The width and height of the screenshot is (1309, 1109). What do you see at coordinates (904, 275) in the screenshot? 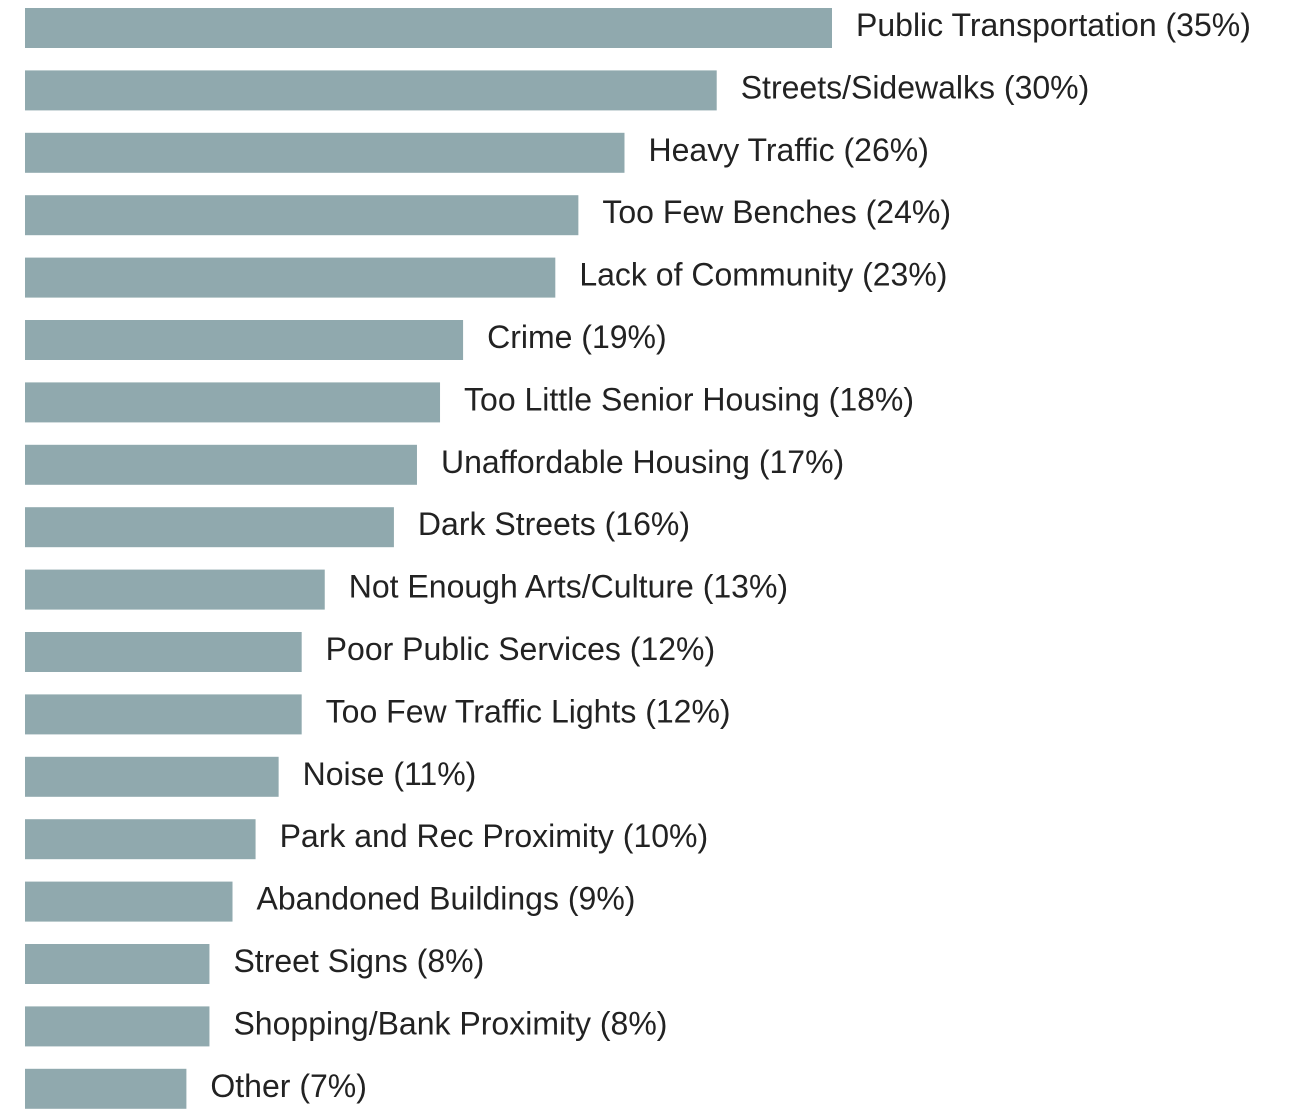
I see `value-label: (23%)` at bounding box center [904, 275].